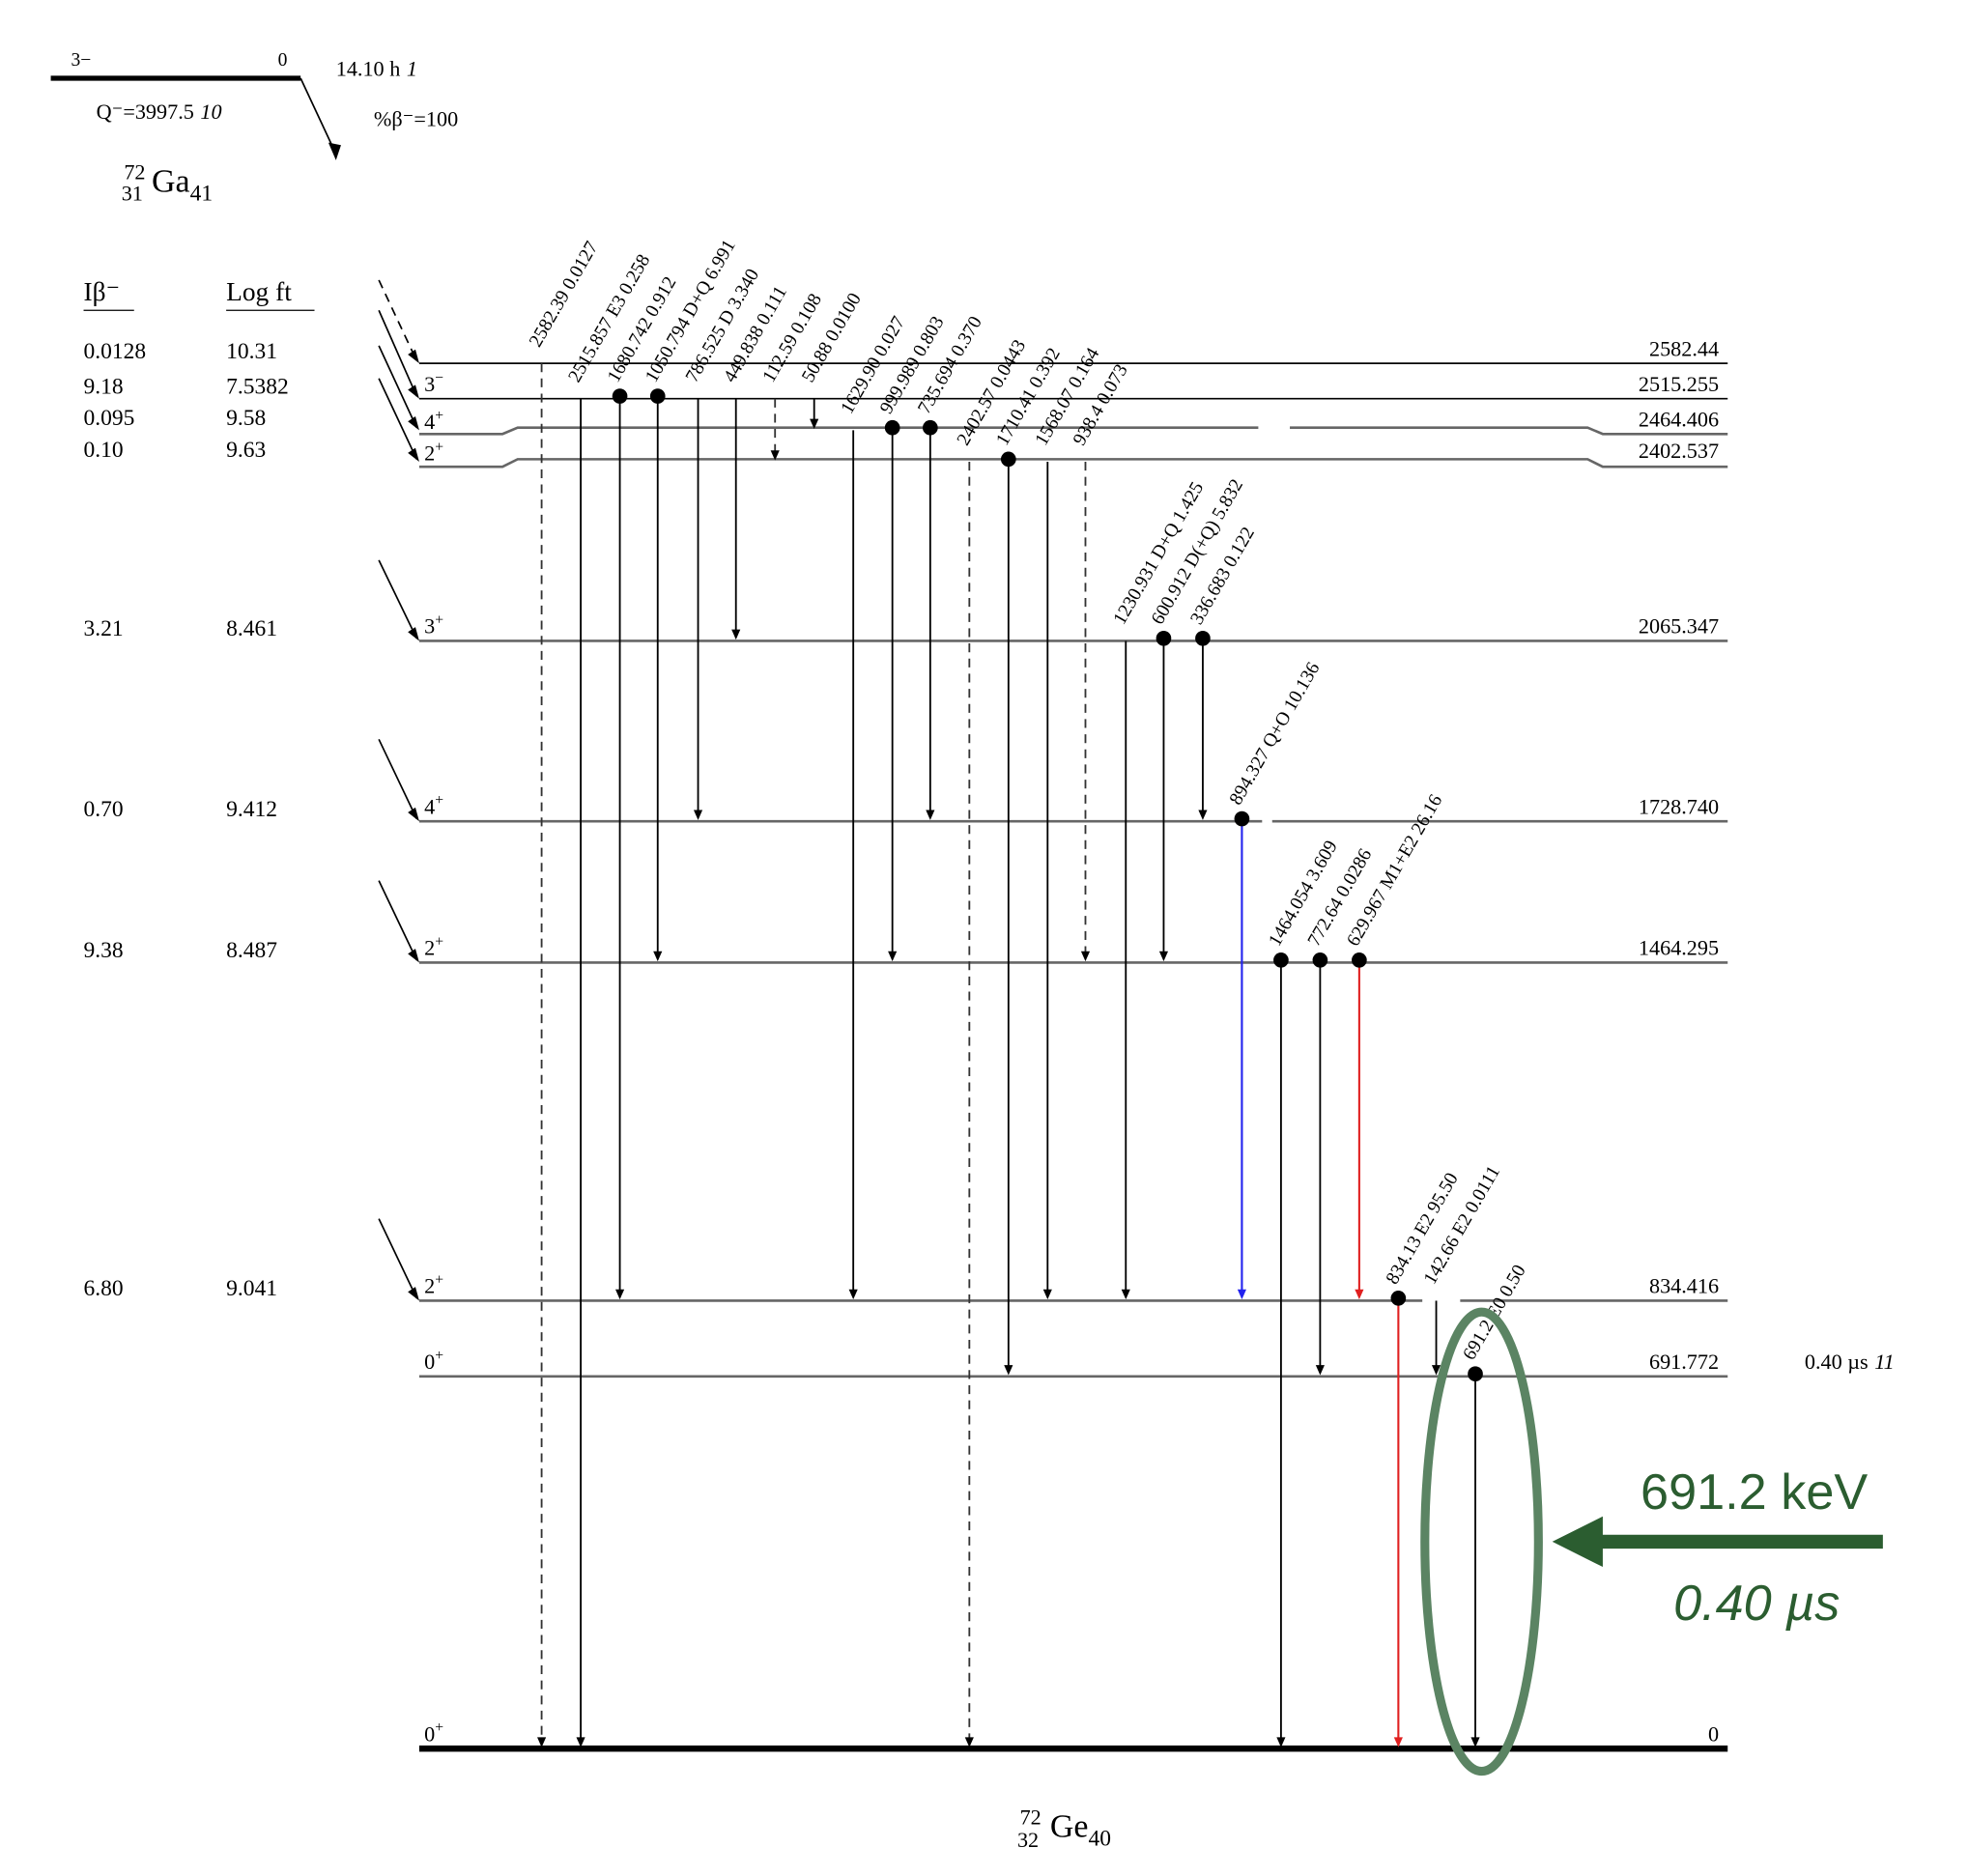  Describe the element at coordinates (1850, 1362) in the screenshot. I see `level-halflife: 0.40 µs 11` at that location.